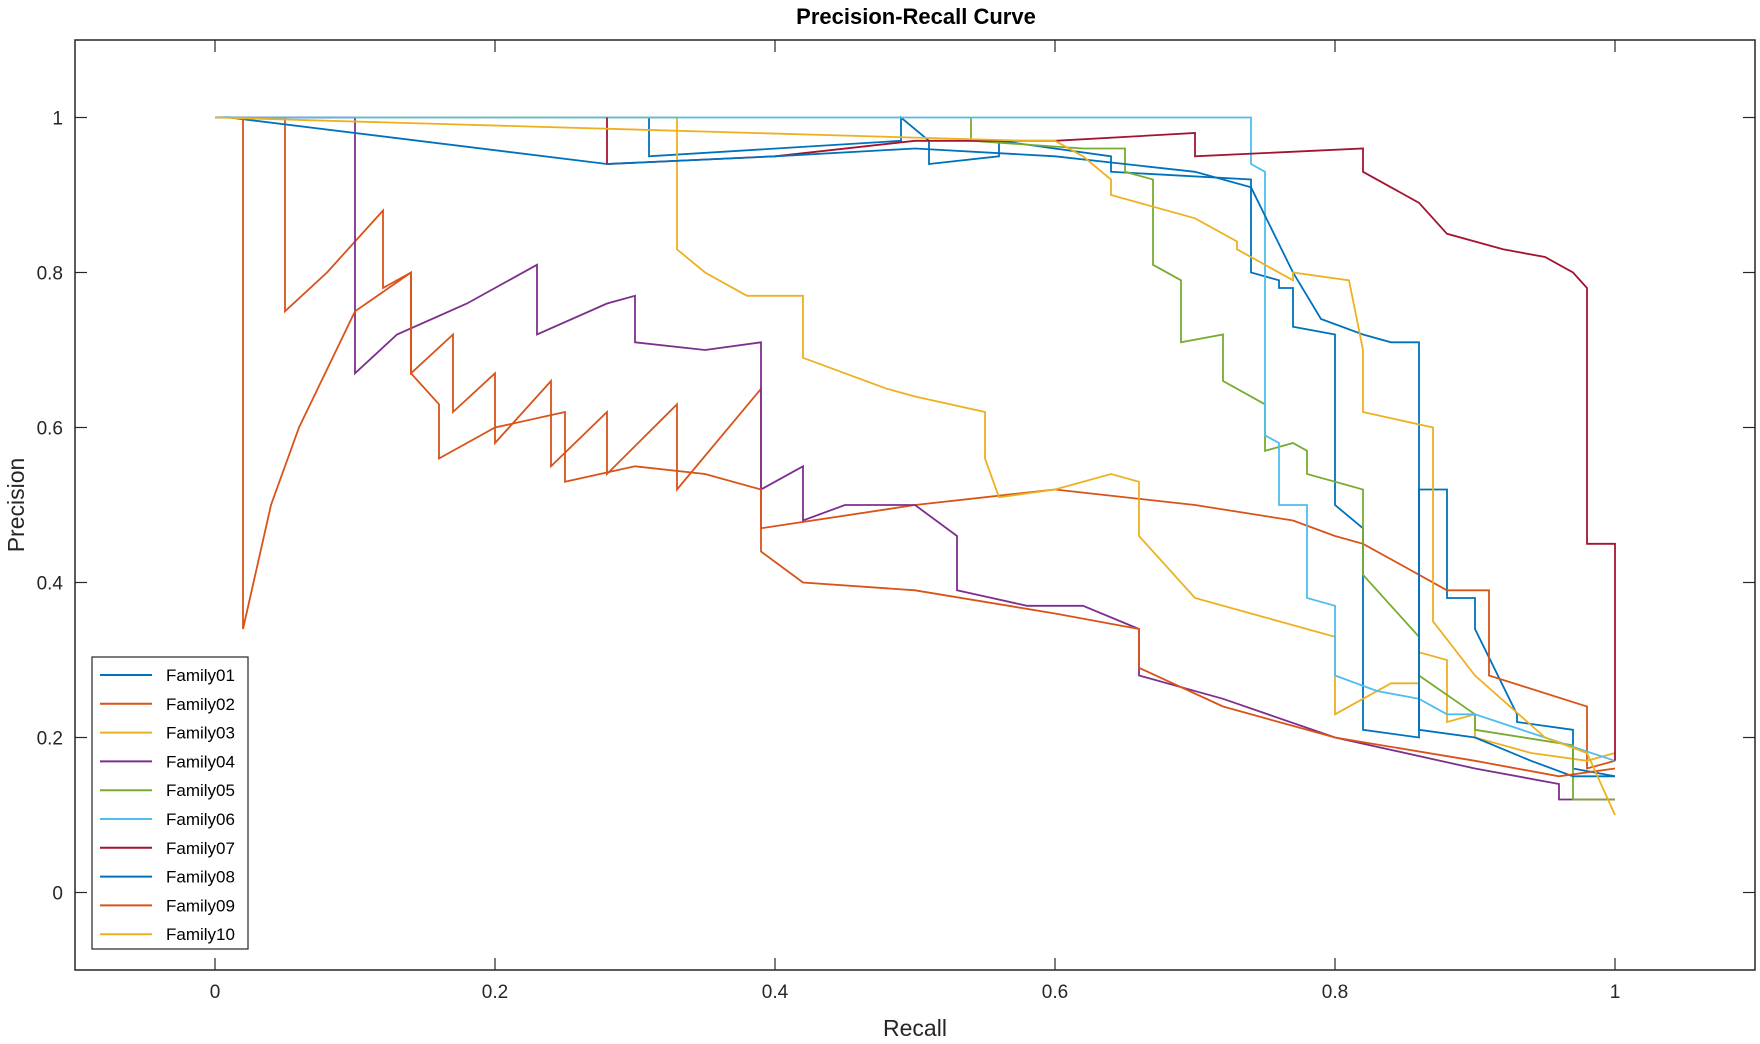 The image size is (1760, 1044). I want to click on x-tick-label: 1, so click(1615, 992).